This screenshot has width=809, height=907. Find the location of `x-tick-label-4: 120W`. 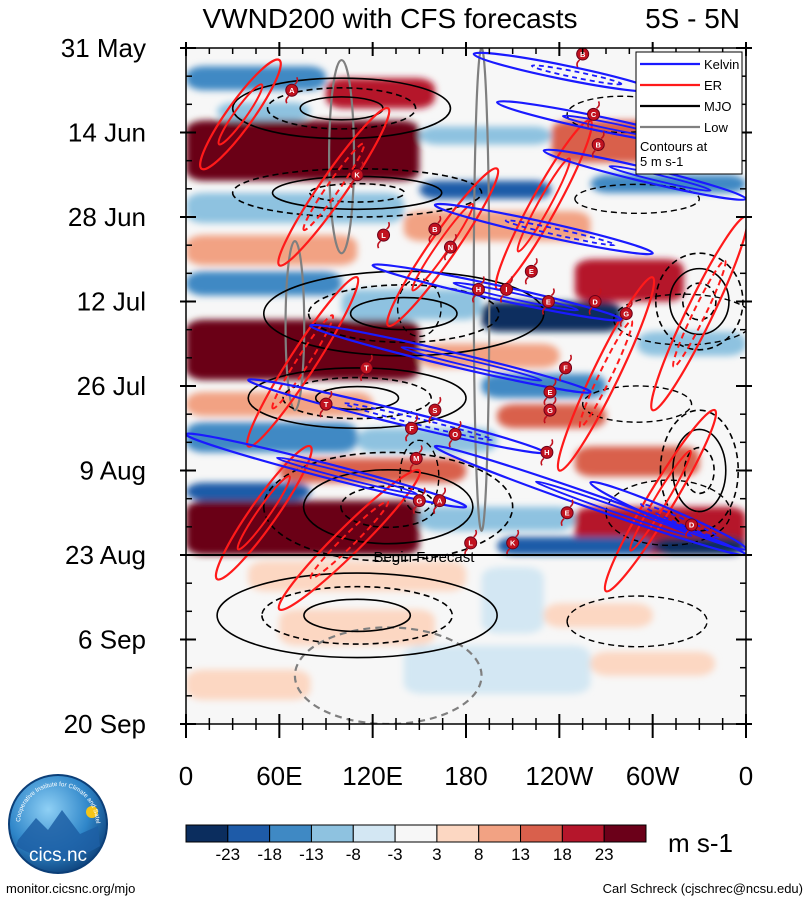

x-tick-label-4: 120W is located at coordinates (559, 776).